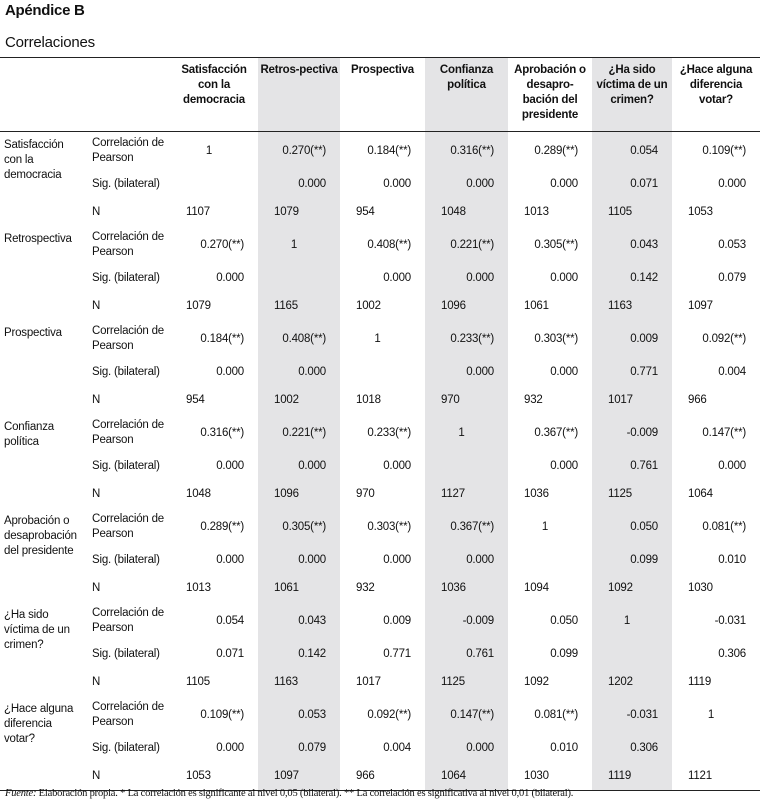 Image resolution: width=782 pixels, height=807 pixels. Describe the element at coordinates (466, 776) in the screenshot. I see `cell-n: 1064` at that location.